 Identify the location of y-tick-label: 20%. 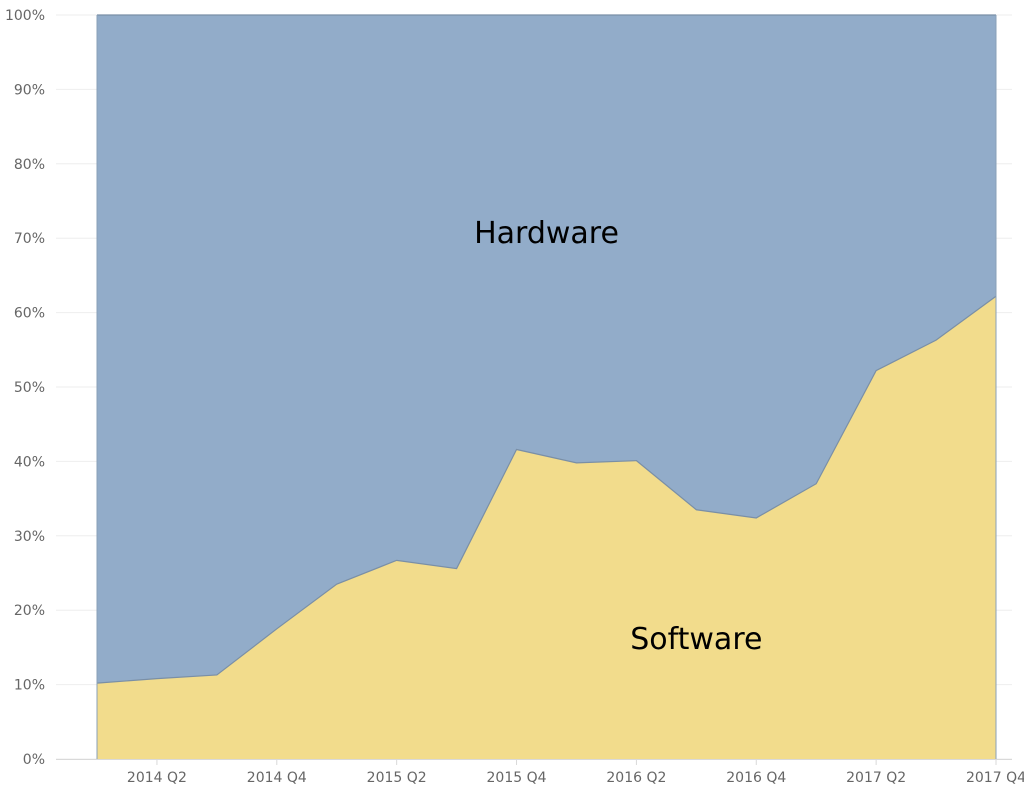
(29, 611).